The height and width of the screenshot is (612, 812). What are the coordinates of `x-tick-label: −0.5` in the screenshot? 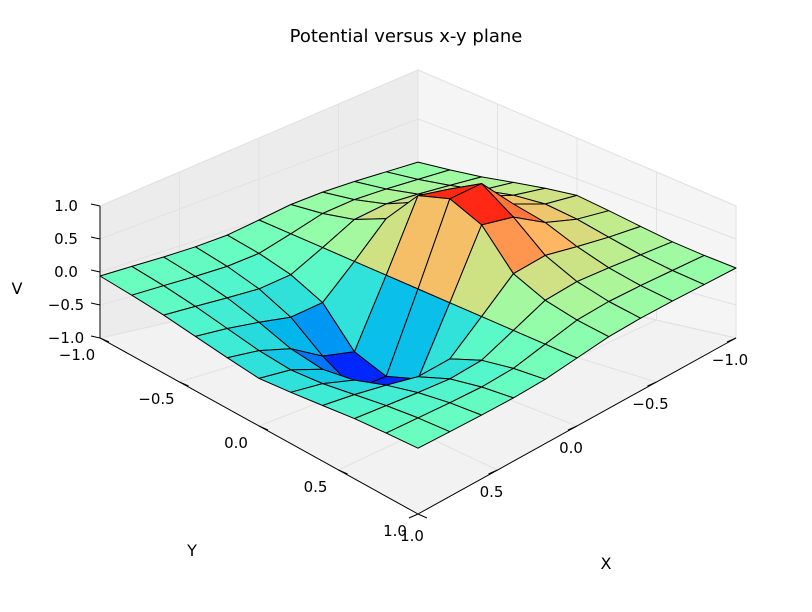 It's located at (650, 404).